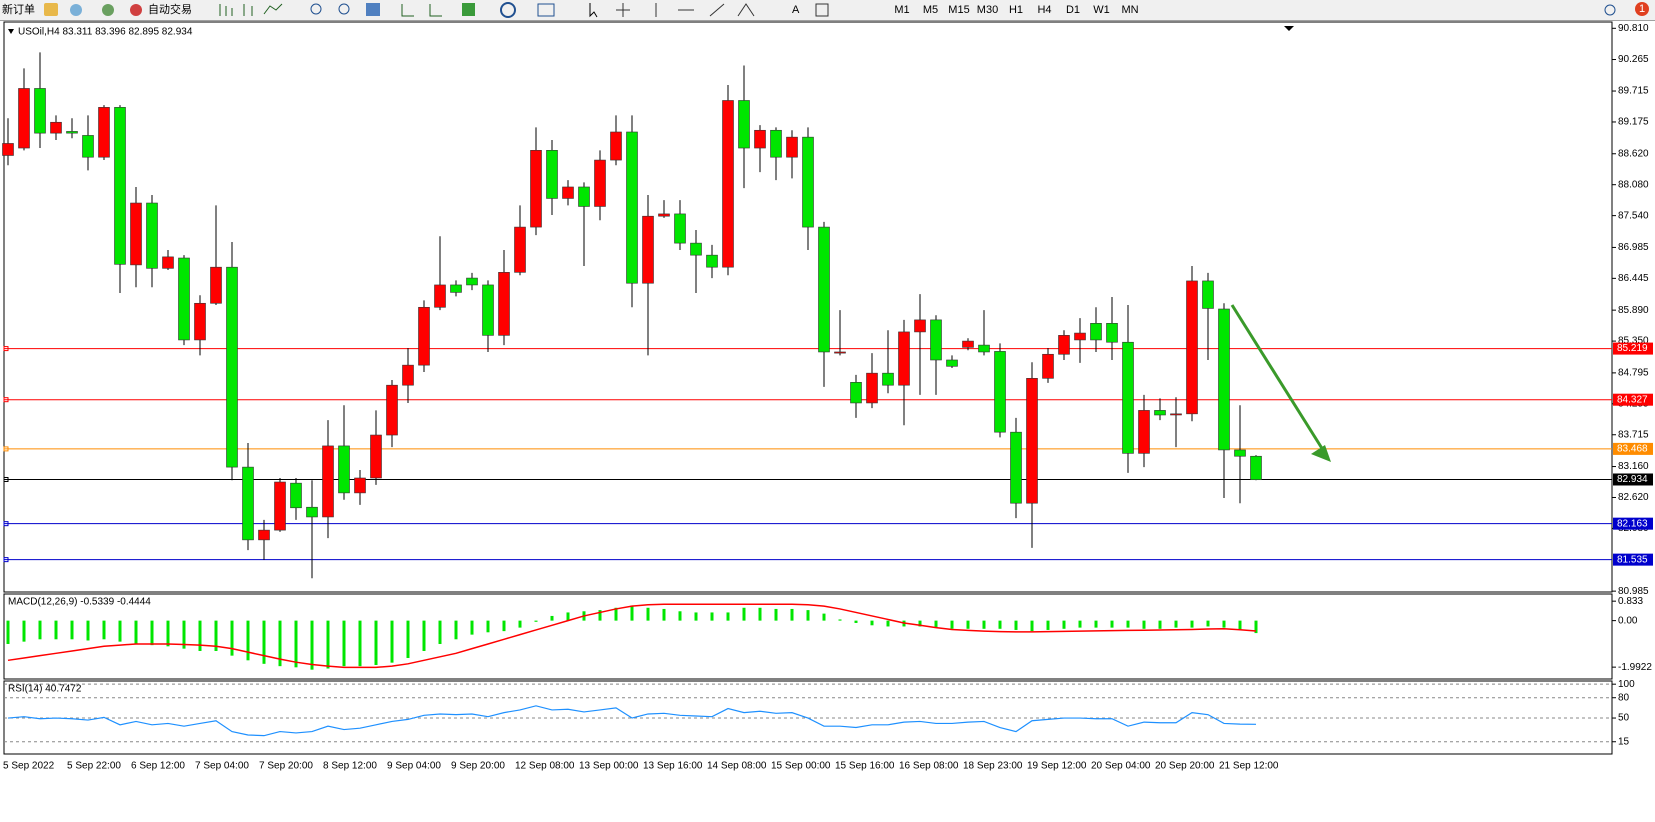 This screenshot has height=822, width=1655. I want to click on notification-badge, so click(1642, 9).